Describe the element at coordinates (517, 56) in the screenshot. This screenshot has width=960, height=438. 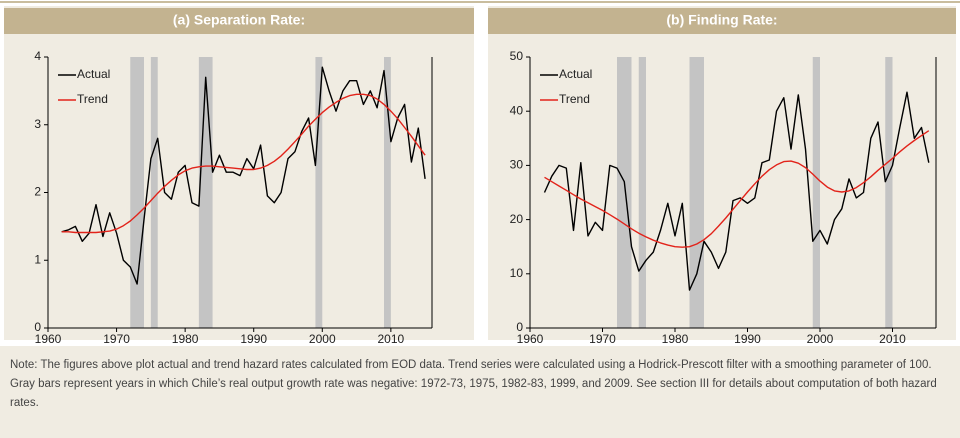
I see `y-tick-label: 50` at that location.